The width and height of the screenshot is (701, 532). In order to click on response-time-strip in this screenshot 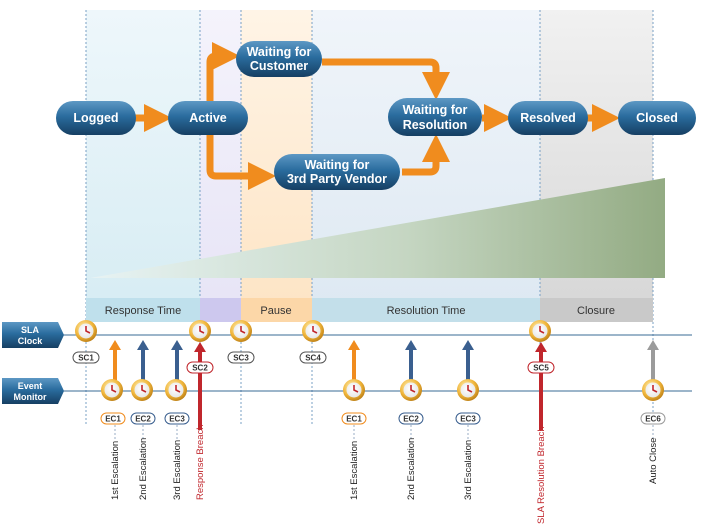, I will do `click(143, 310)`.